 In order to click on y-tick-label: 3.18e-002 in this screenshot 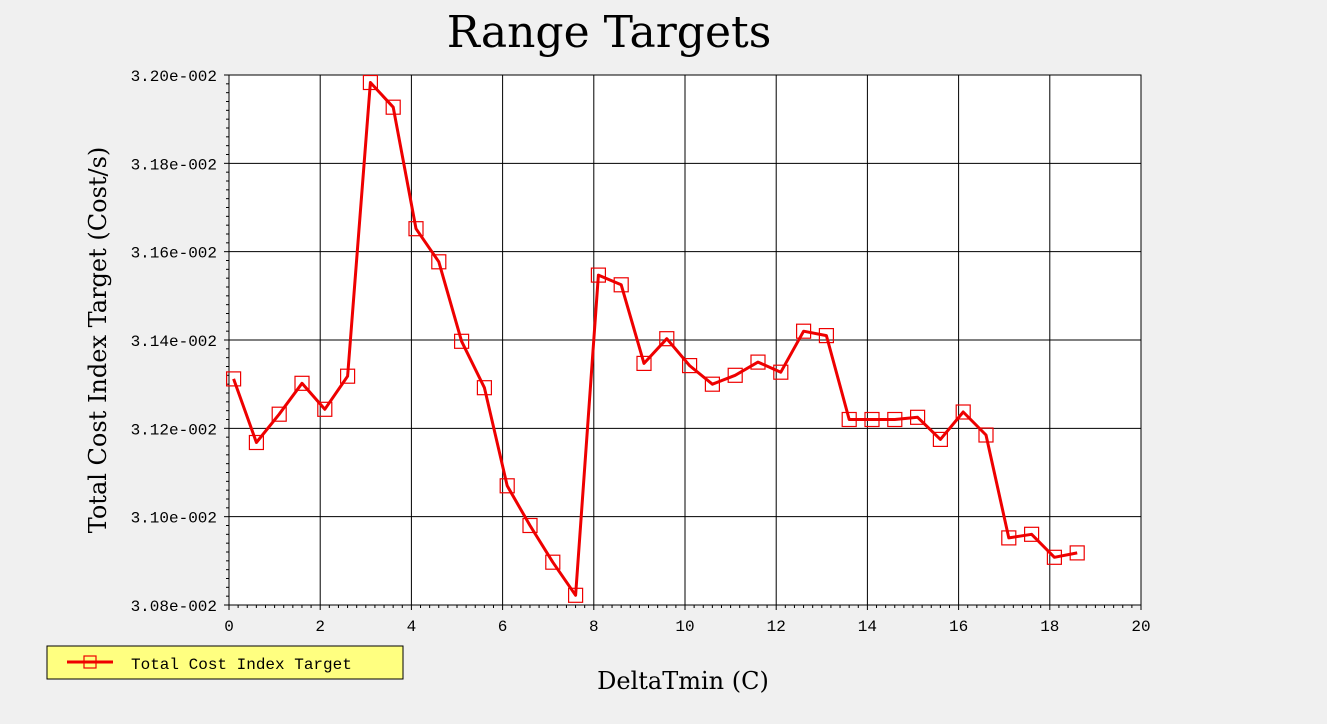, I will do `click(174, 165)`.